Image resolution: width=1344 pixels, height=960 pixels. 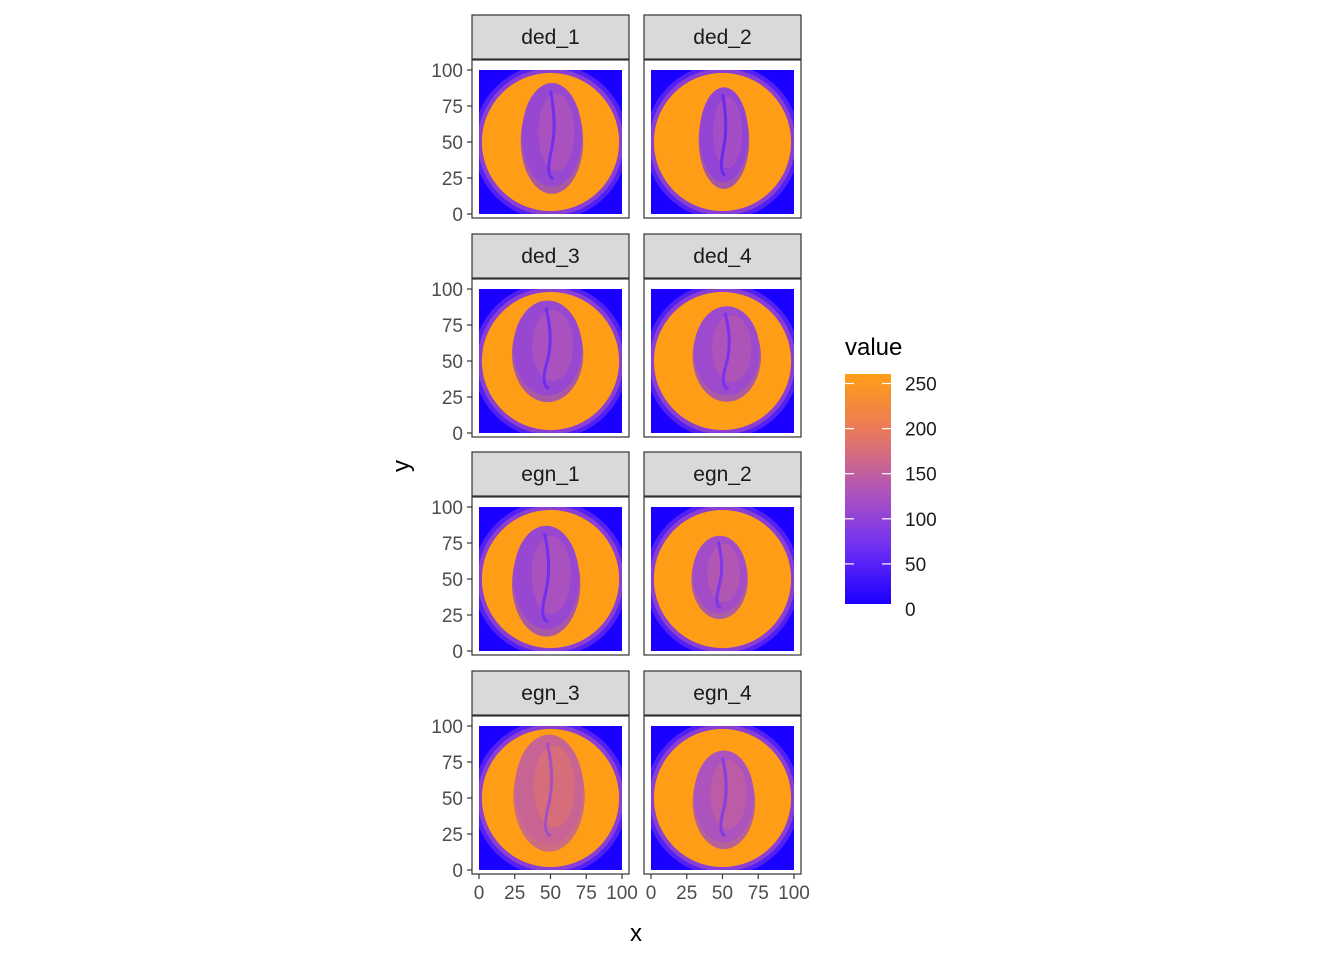 I want to click on facet-strip-label: egn_4, so click(x=722, y=693).